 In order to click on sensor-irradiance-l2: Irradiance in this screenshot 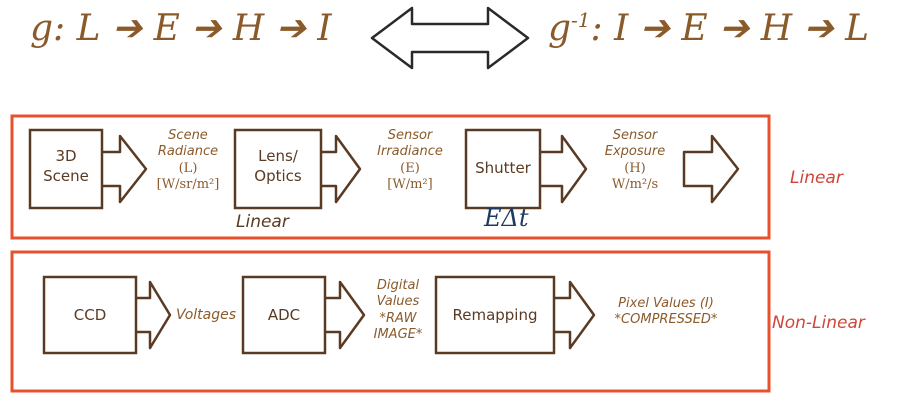, I will do `click(410, 152)`.